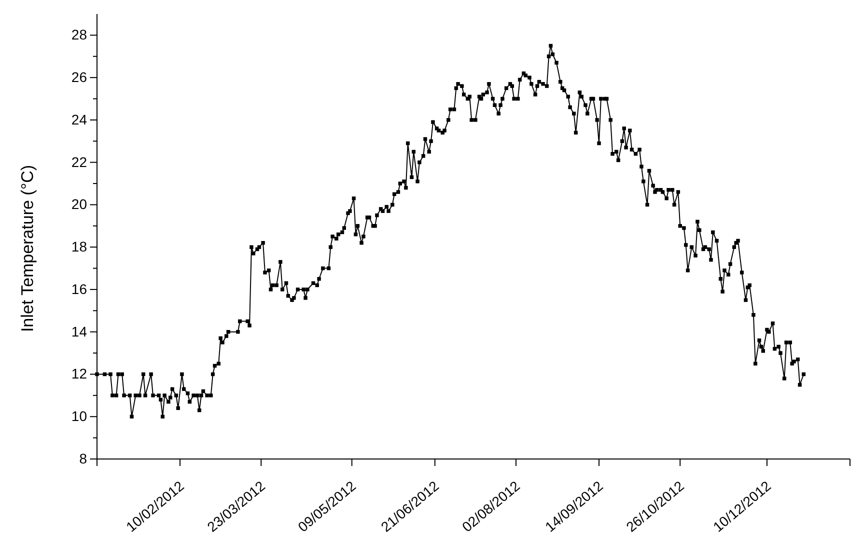  What do you see at coordinates (83, 458) in the screenshot?
I see `y-tick-label: 8` at bounding box center [83, 458].